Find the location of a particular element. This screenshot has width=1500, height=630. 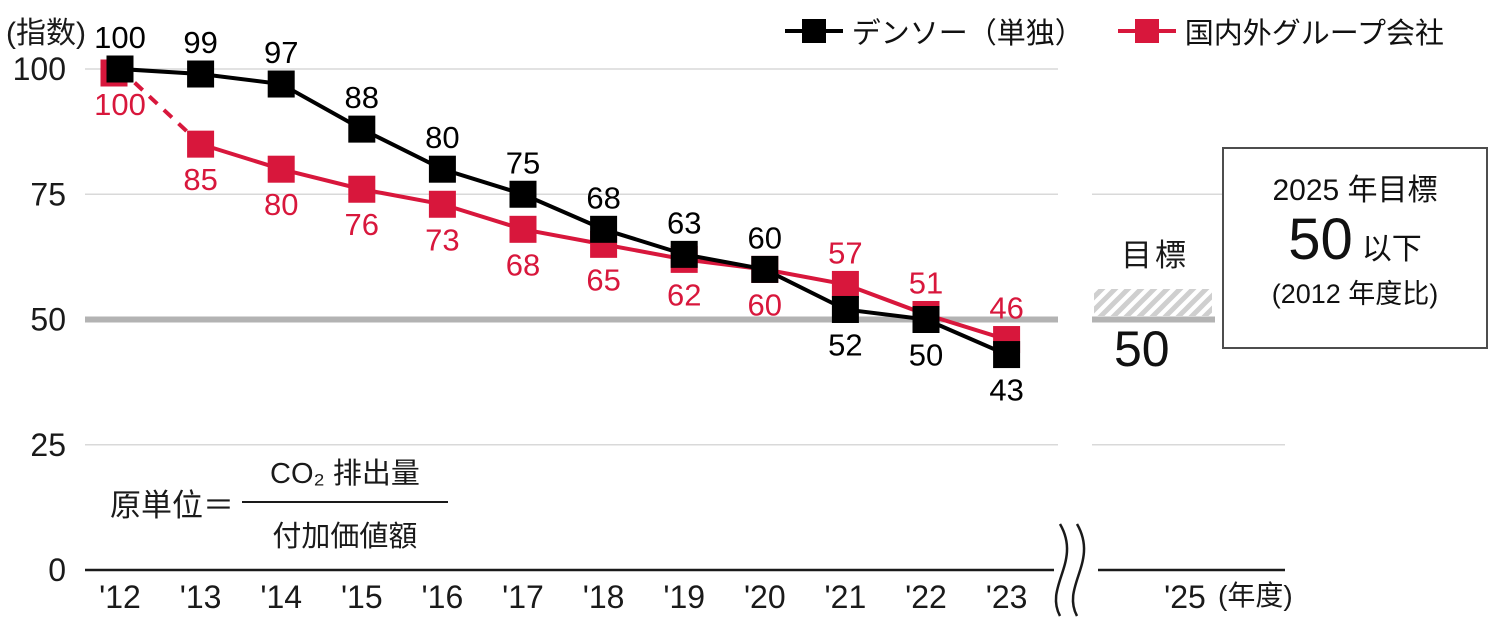

data-label: 46 is located at coordinates (1006, 308).